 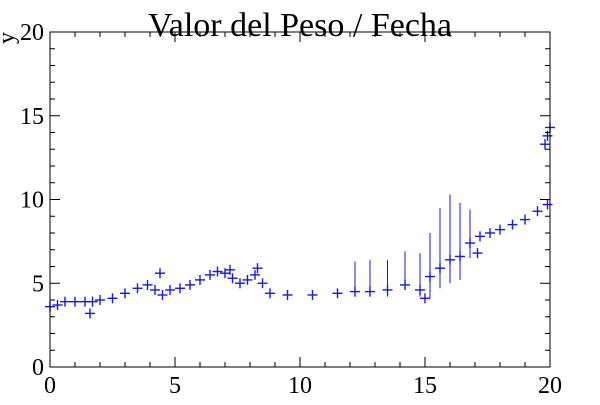 What do you see at coordinates (38, 368) in the screenshot?
I see `y-tick-label: 0` at bounding box center [38, 368].